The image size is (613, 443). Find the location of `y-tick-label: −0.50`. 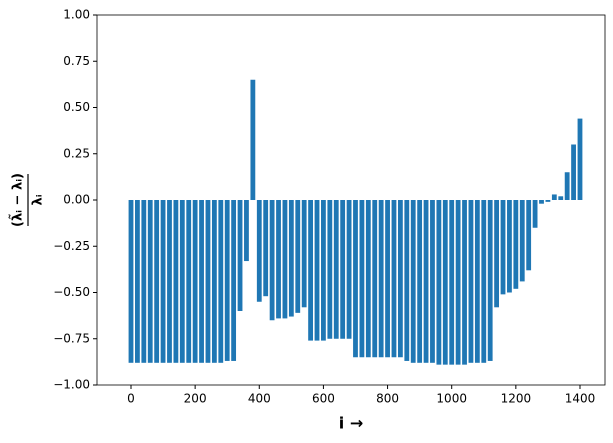

y-tick-label: −0.50 is located at coordinates (71, 292).